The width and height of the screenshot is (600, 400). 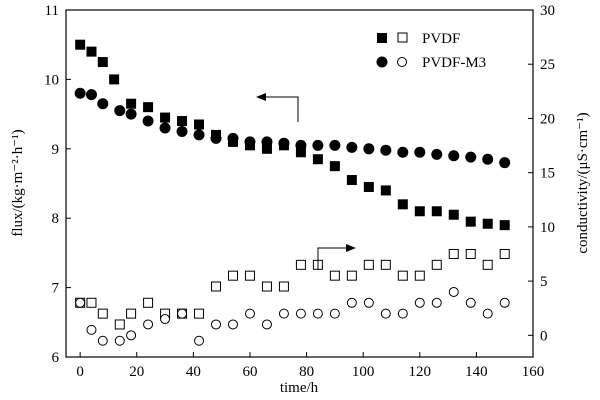 I want to click on x-tick-label: 0, so click(x=80, y=372).